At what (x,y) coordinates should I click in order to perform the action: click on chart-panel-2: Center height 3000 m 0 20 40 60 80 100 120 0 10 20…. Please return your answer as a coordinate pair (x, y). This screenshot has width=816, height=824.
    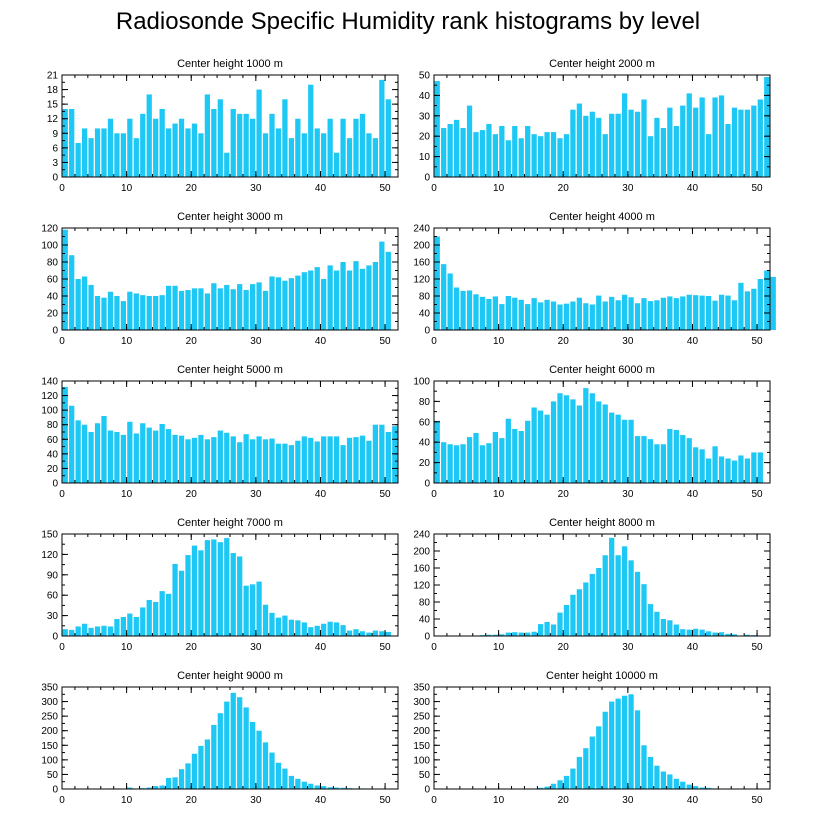
    Looking at the image, I should click on (220, 279).